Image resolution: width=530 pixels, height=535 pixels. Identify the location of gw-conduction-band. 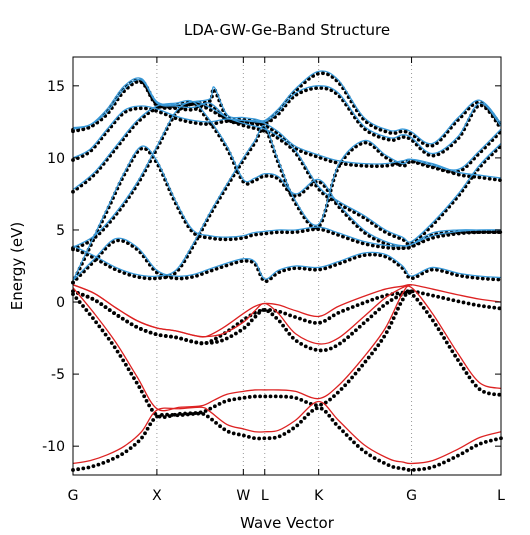
(287, 116).